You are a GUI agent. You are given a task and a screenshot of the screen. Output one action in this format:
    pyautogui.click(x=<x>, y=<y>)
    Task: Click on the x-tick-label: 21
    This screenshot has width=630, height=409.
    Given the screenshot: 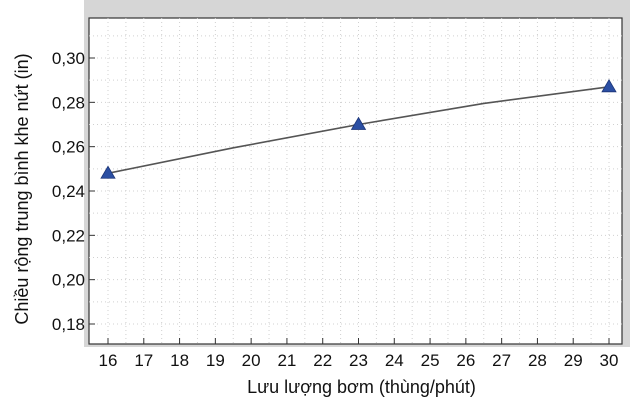 What is the action you would take?
    pyautogui.click(x=286, y=360)
    